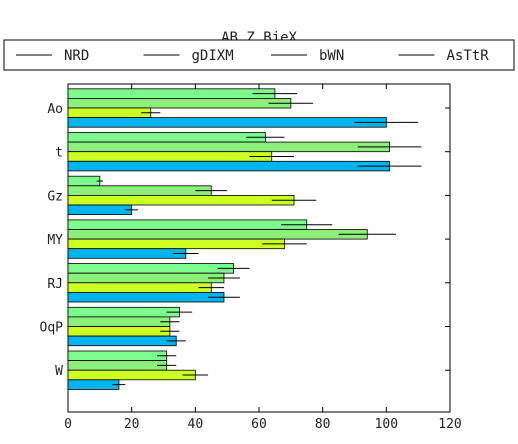 This screenshot has height=444, width=518. What do you see at coordinates (386, 424) in the screenshot?
I see `x-tick-label: 100` at bounding box center [386, 424].